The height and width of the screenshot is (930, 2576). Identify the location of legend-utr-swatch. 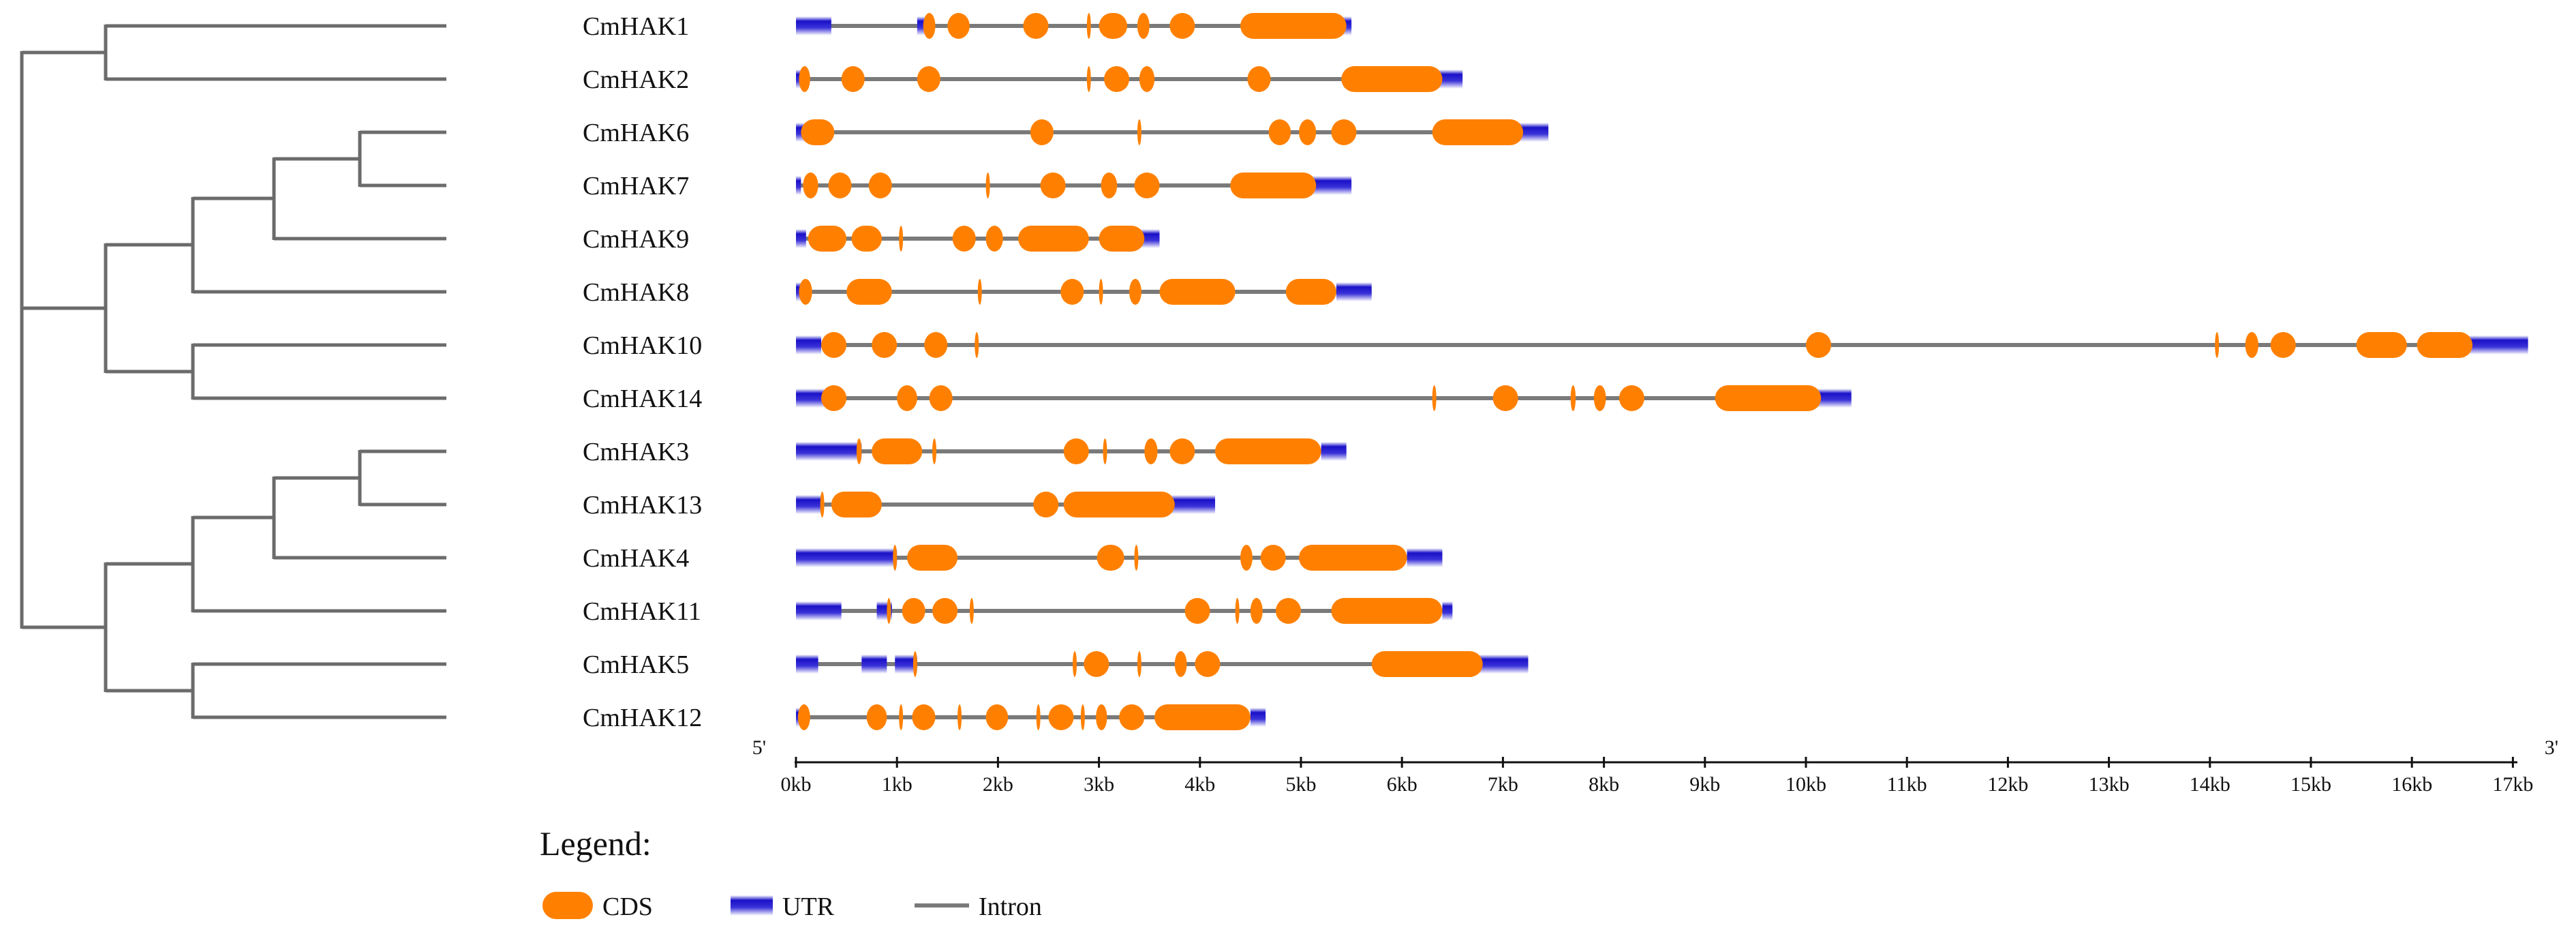
(752, 905).